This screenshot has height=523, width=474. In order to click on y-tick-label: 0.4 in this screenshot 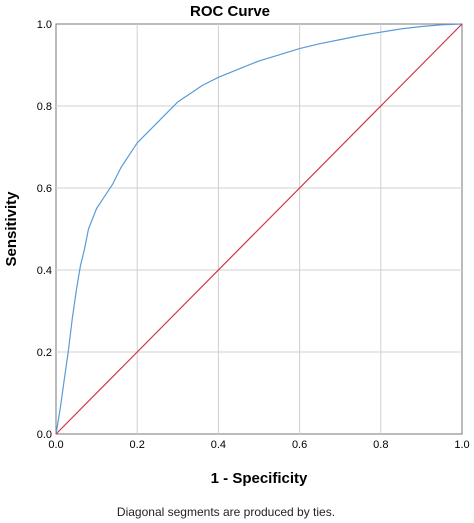, I will do `click(44, 271)`.